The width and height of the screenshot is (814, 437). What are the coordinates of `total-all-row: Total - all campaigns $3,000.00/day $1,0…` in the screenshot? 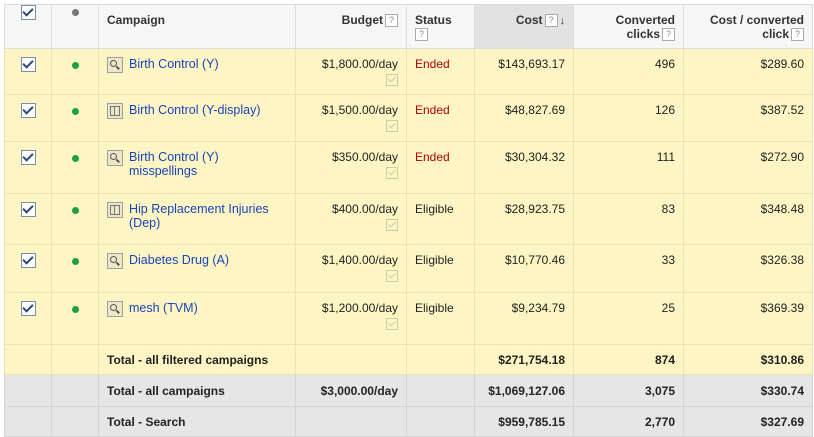 It's located at (408, 390).